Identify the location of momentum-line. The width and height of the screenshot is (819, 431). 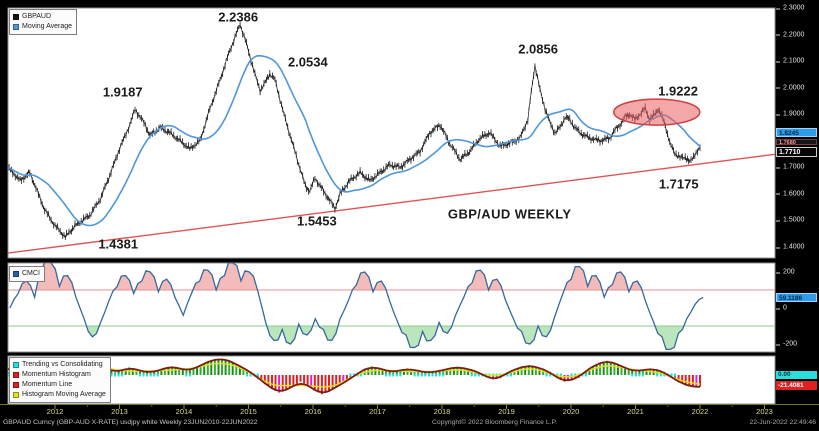
(354, 376).